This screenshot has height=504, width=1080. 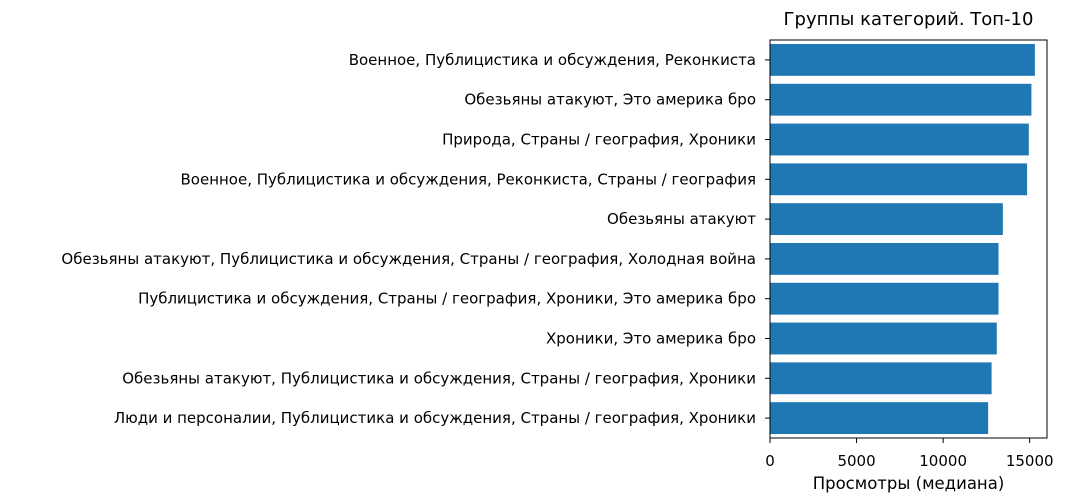 I want to click on x-tick-label: 10000, so click(x=943, y=461).